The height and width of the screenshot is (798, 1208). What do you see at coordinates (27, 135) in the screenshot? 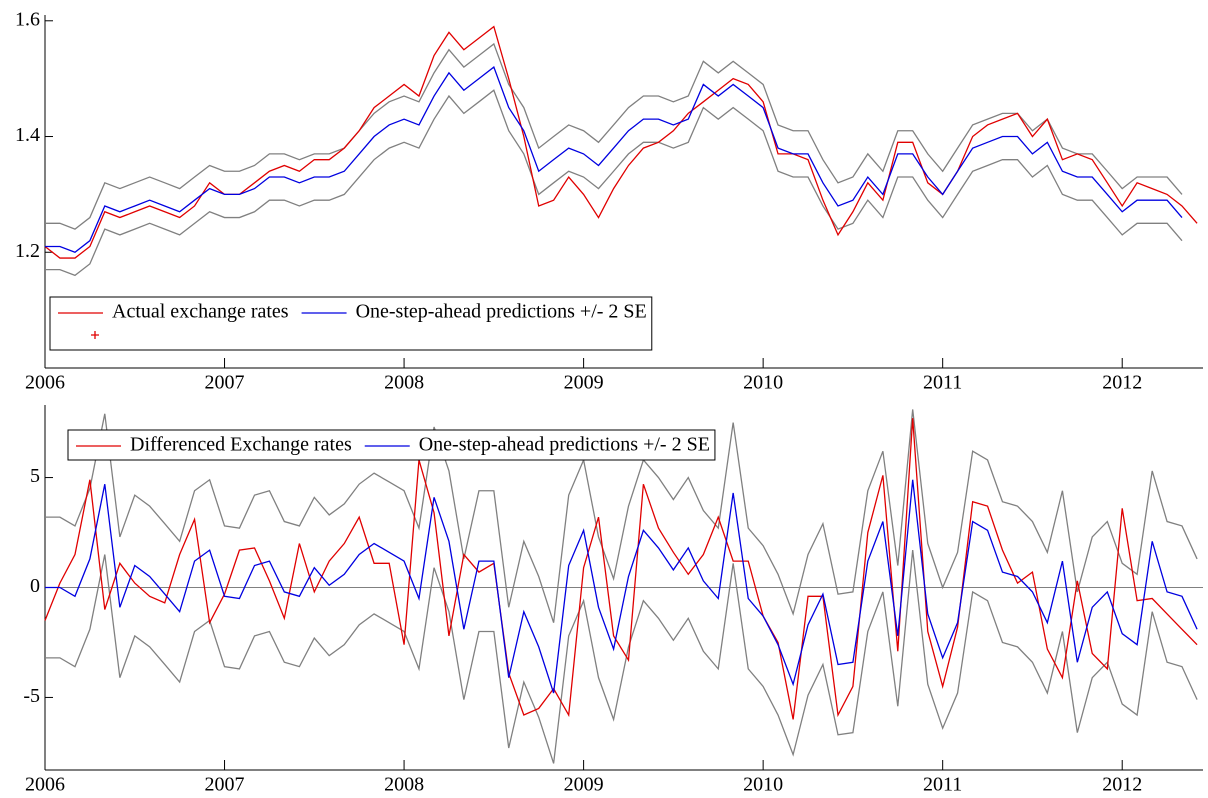
I see `y-tick-label: 1.4` at bounding box center [27, 135].